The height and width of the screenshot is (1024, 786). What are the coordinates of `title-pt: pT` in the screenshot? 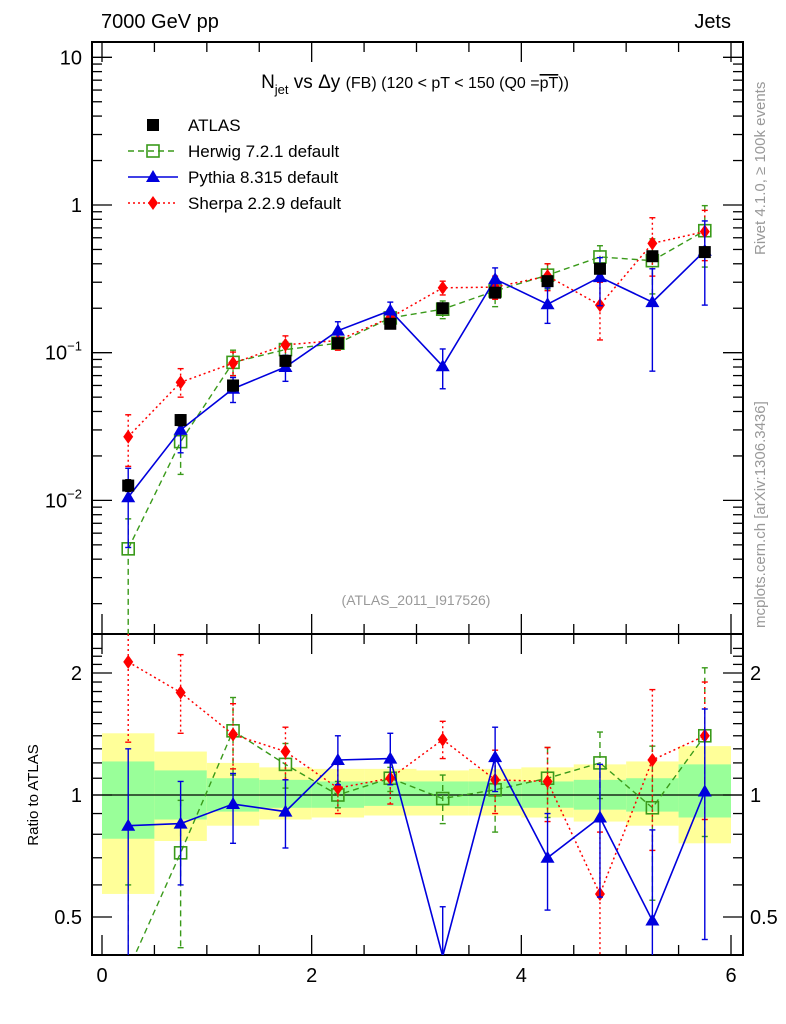 It's located at (549, 83).